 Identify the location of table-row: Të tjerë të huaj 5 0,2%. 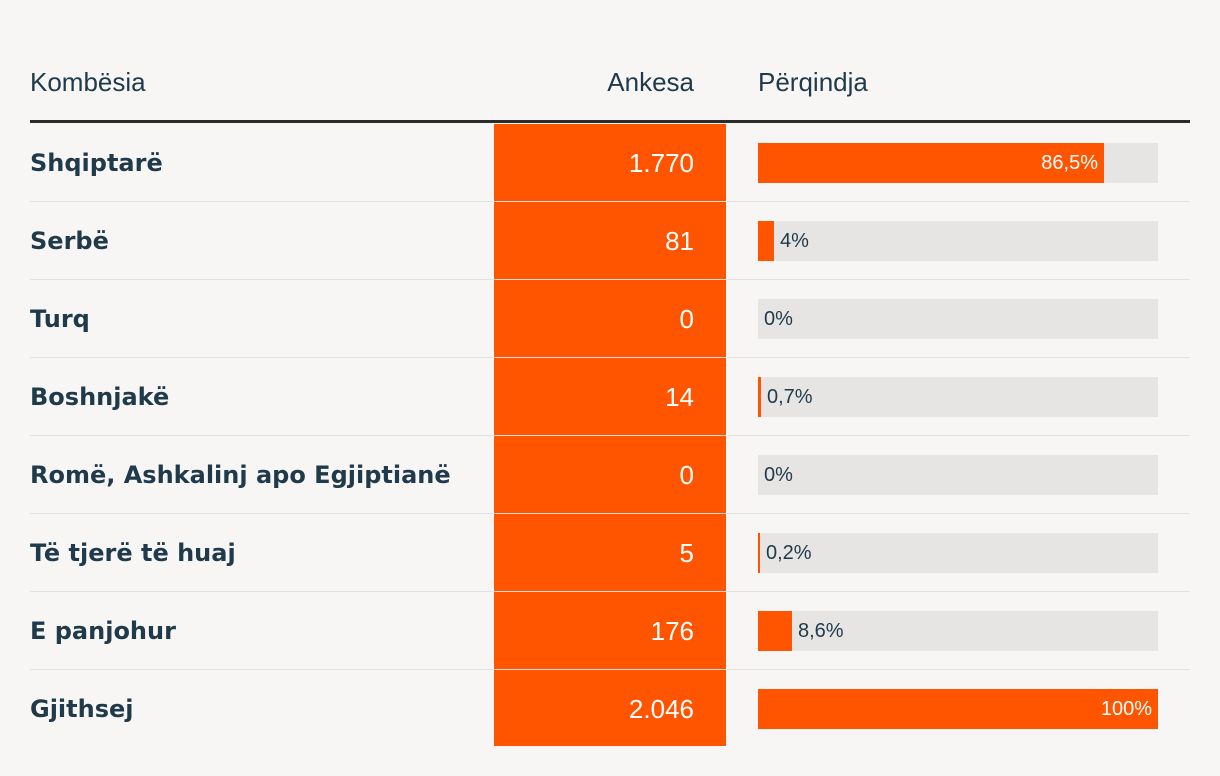
(610, 553).